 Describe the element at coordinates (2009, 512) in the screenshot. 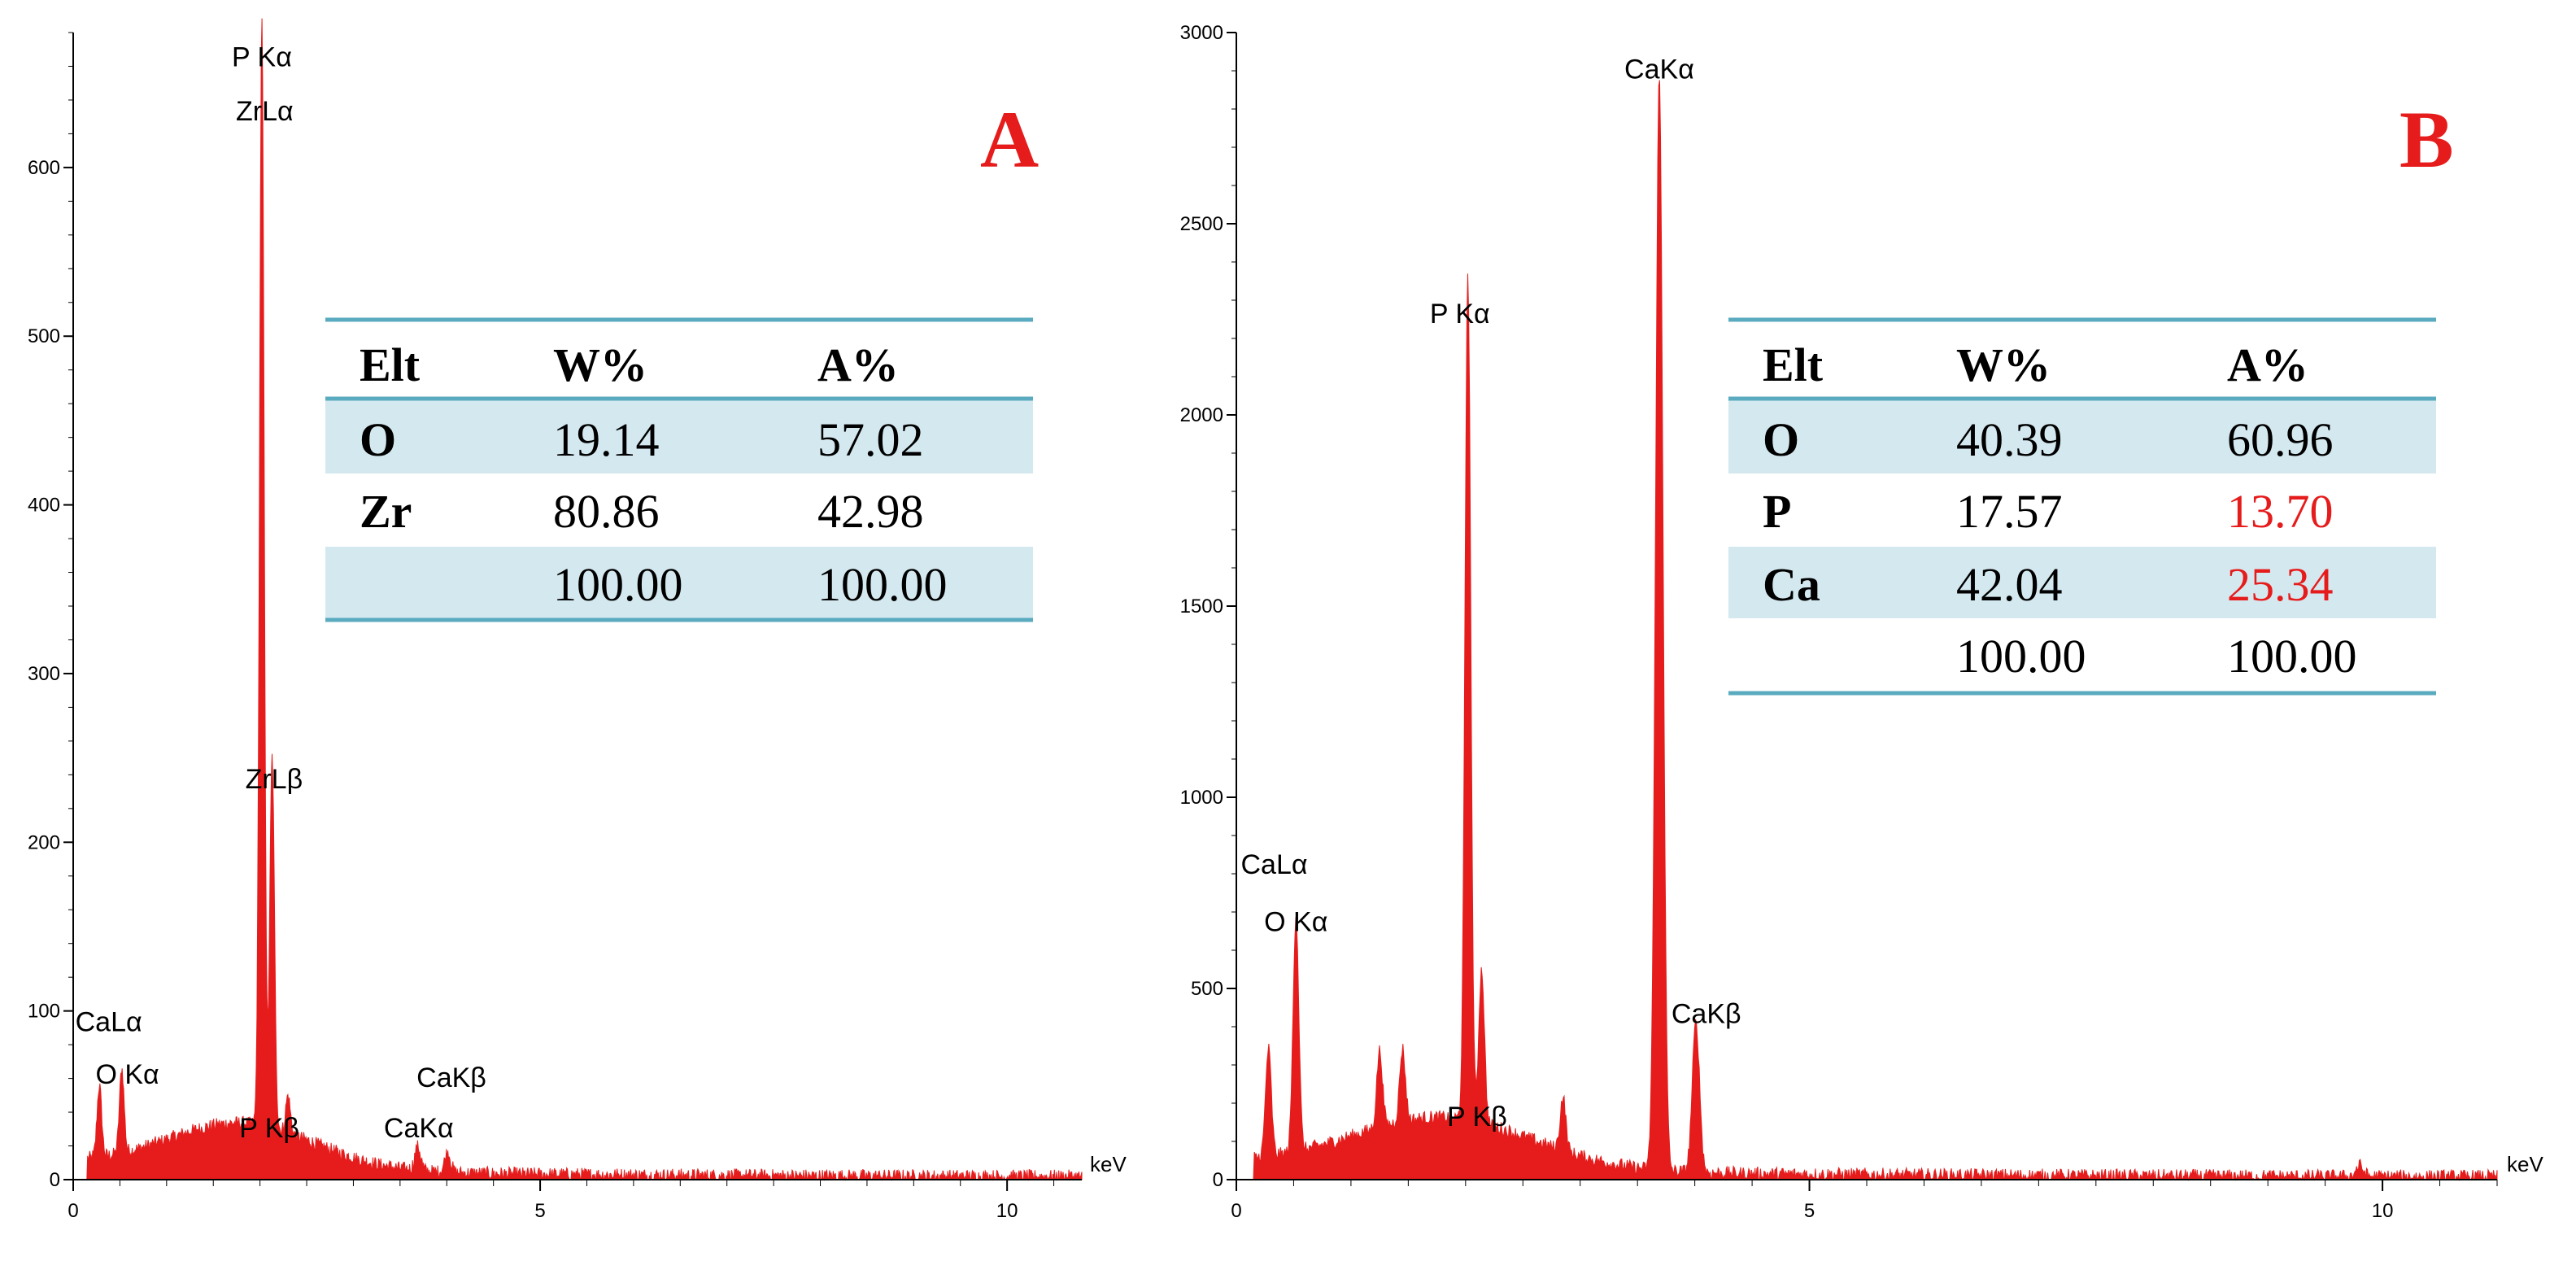

I see `table-b-cell: 17.57` at that location.